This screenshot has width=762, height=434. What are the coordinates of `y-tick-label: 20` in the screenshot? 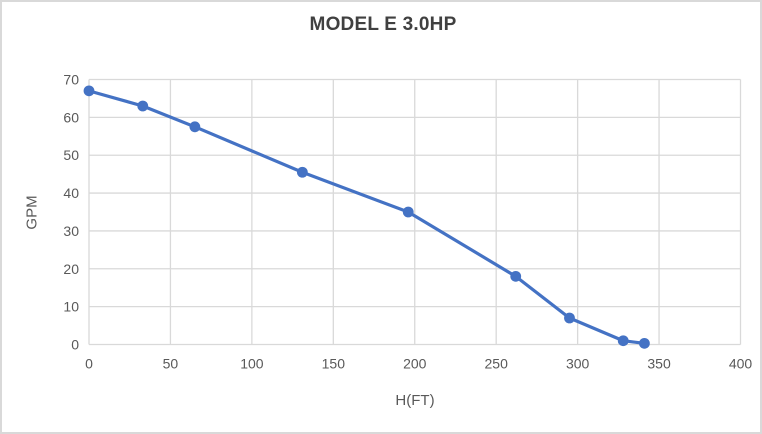 It's located at (71, 269).